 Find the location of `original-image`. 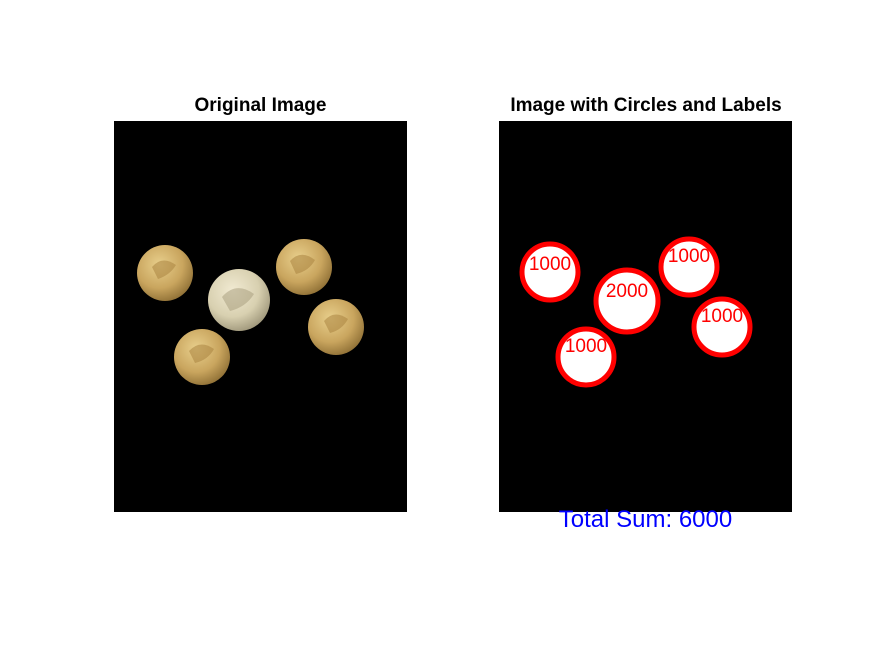

original-image is located at coordinates (250, 312).